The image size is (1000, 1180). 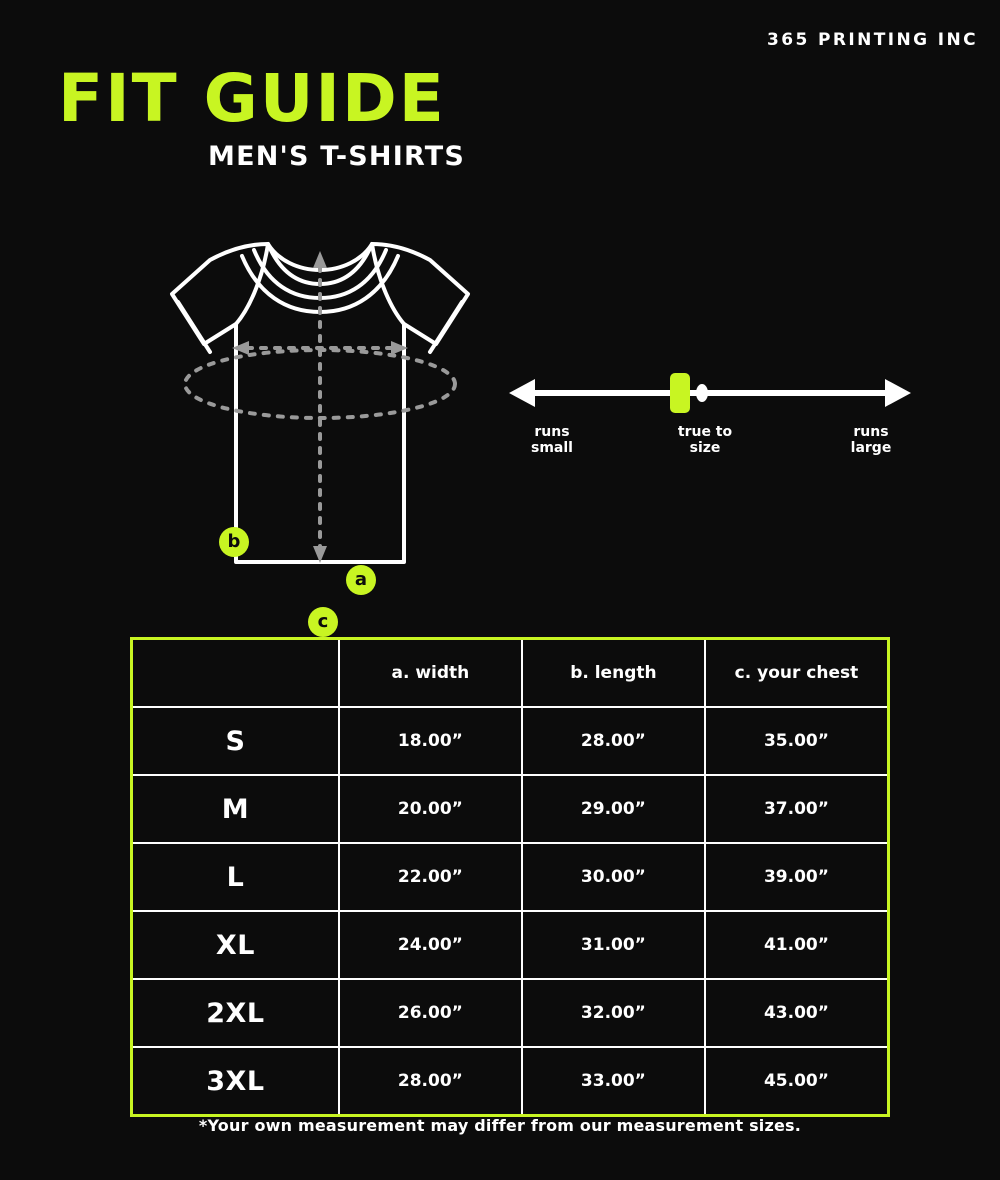 I want to click on scale-label-runs-small: runs small, so click(x=552, y=440).